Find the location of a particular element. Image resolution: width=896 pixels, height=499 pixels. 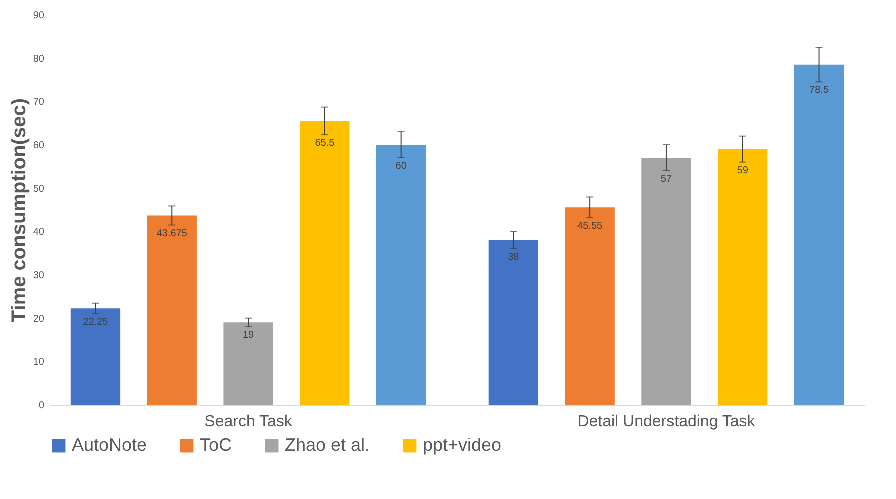

y-tick-label: 40 is located at coordinates (39, 232).